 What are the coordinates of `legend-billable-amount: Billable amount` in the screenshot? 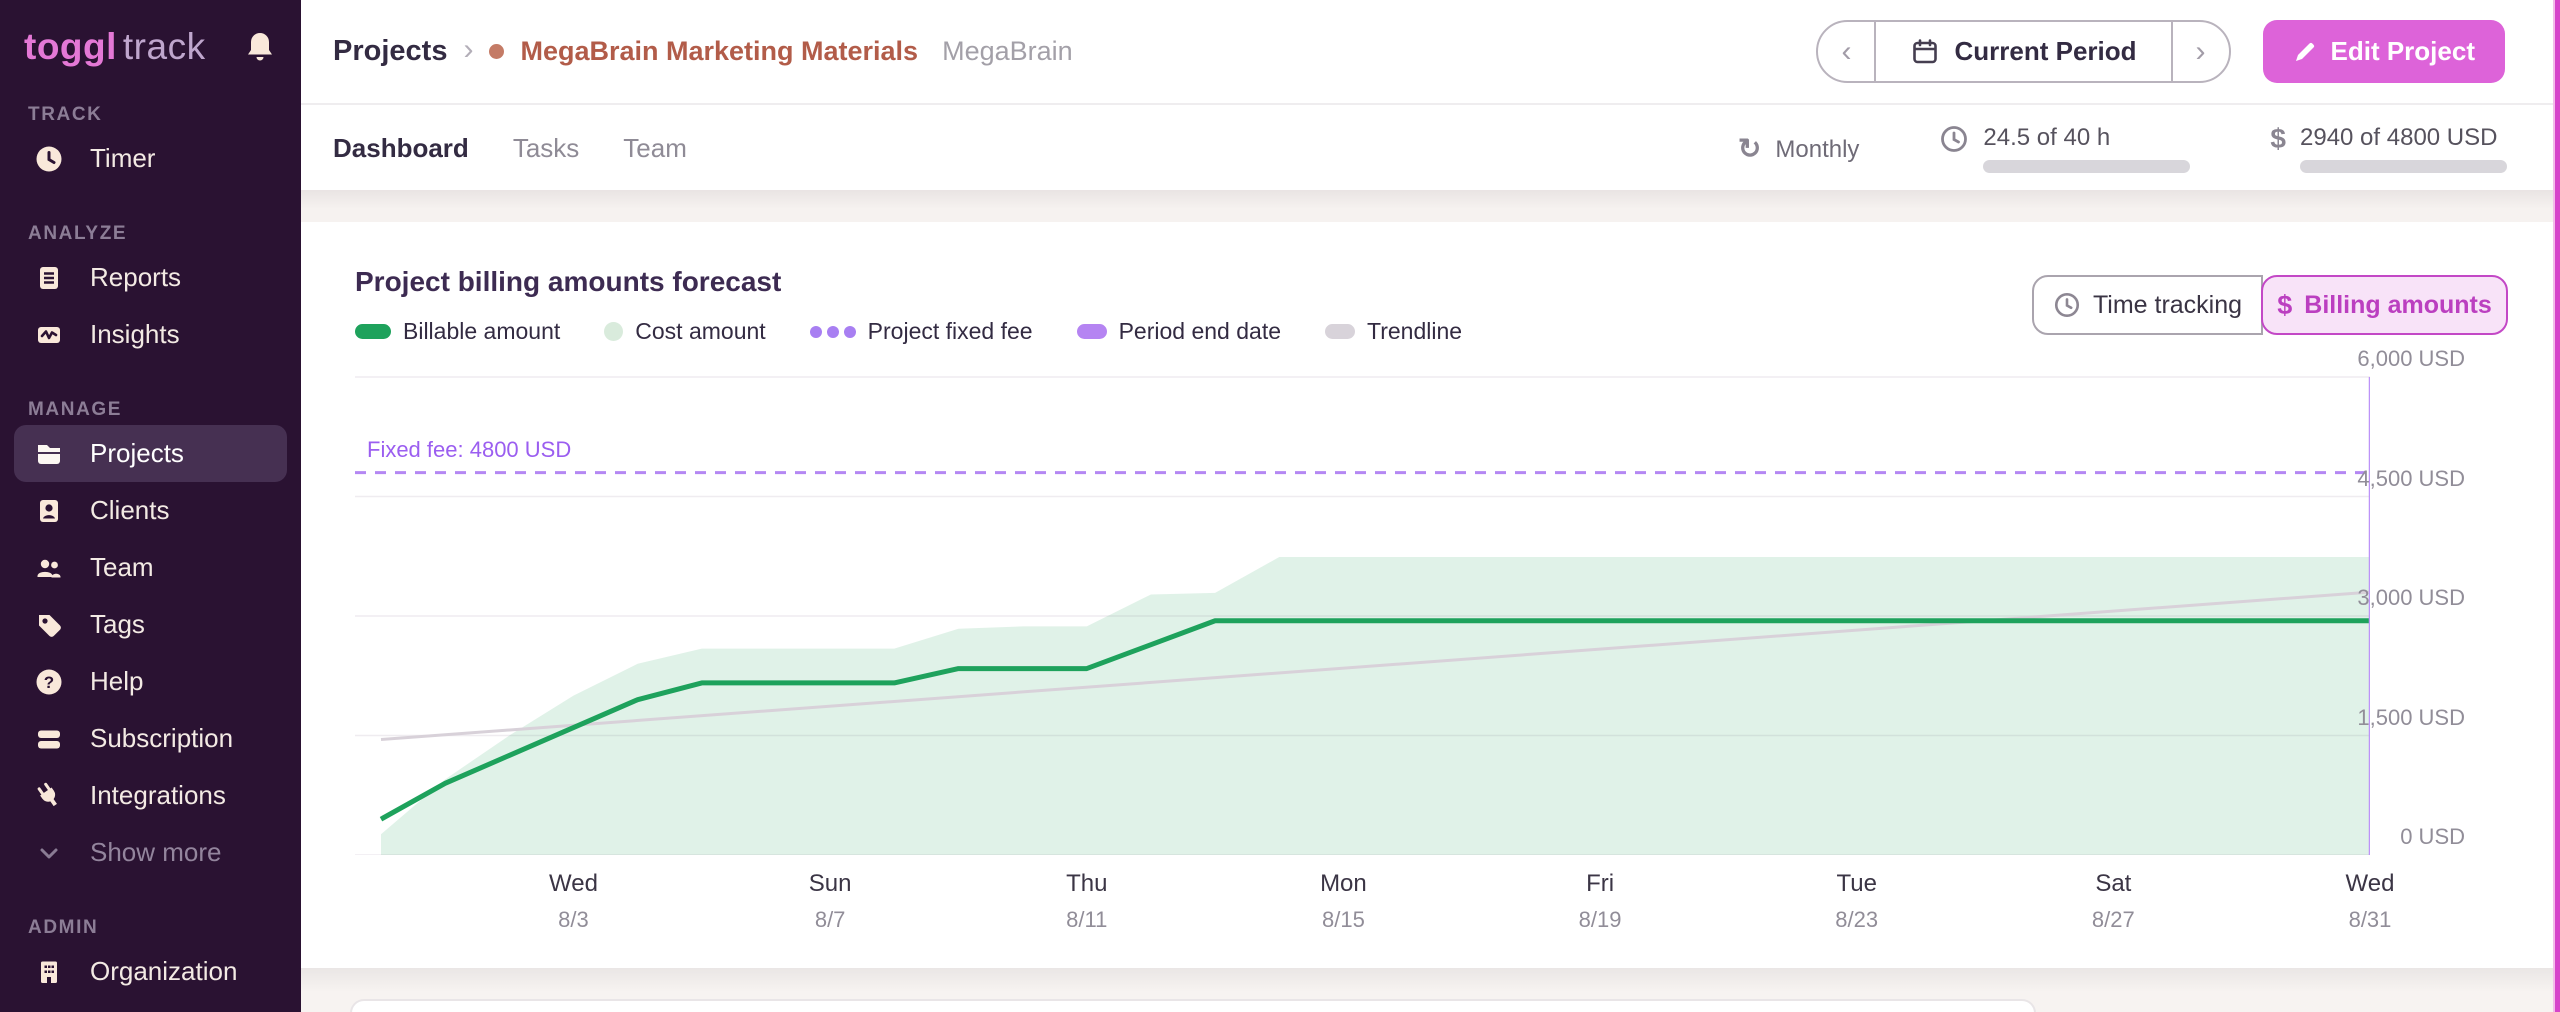 It's located at (457, 331).